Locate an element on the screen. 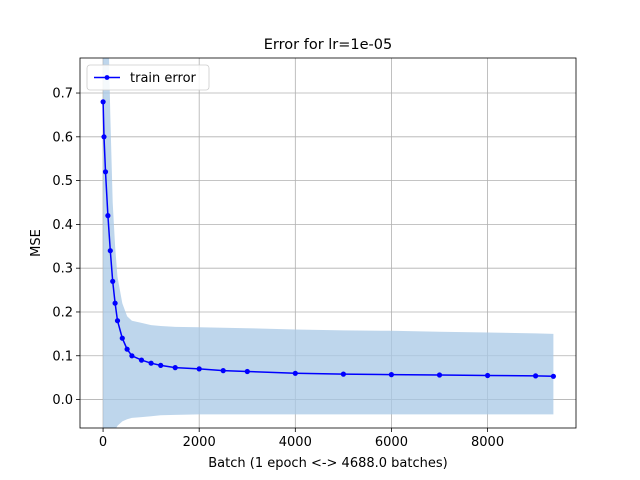 The image size is (640, 480). y-tick-label: 0.0 is located at coordinates (62, 400).